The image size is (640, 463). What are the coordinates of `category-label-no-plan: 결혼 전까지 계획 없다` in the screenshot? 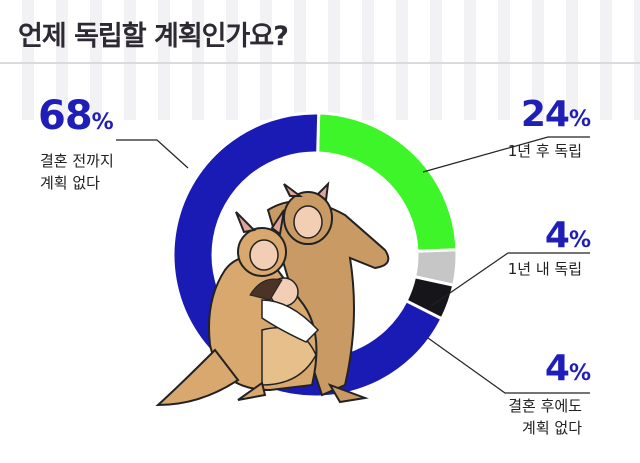 It's located at (77, 172).